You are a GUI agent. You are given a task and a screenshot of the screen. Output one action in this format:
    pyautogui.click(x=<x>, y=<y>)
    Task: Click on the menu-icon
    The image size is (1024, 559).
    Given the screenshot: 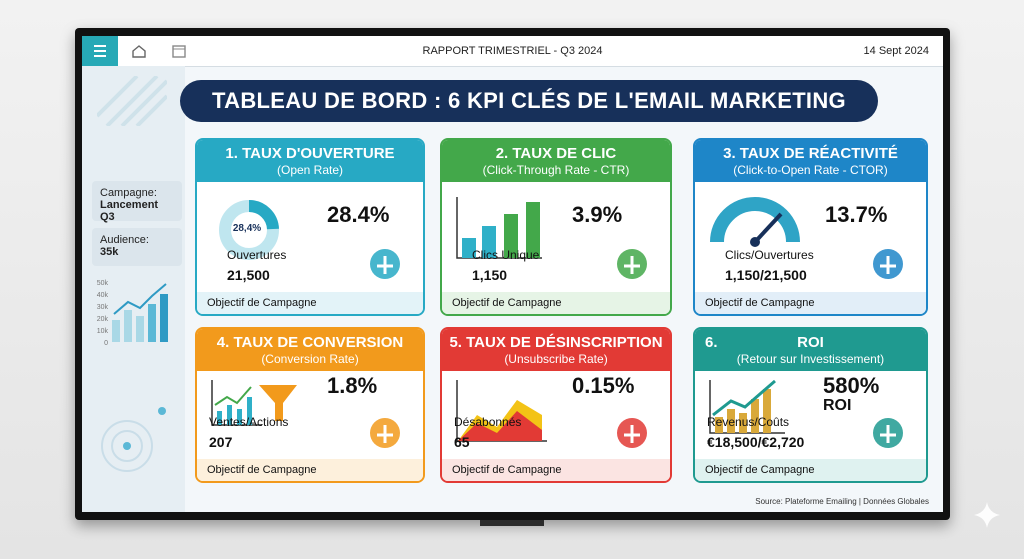 What is the action you would take?
    pyautogui.click(x=100, y=51)
    